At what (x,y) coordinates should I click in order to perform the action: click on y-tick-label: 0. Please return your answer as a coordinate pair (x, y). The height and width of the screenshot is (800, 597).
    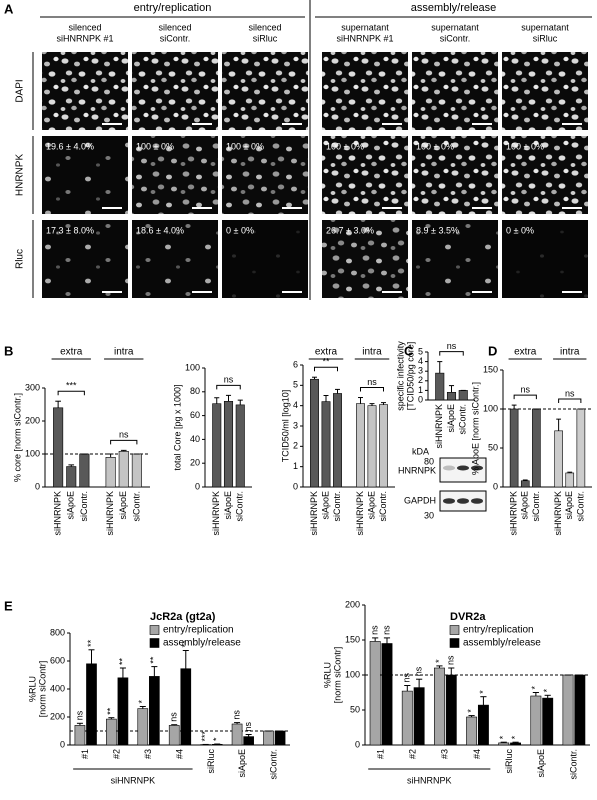
    Looking at the image, I should click on (37, 486).